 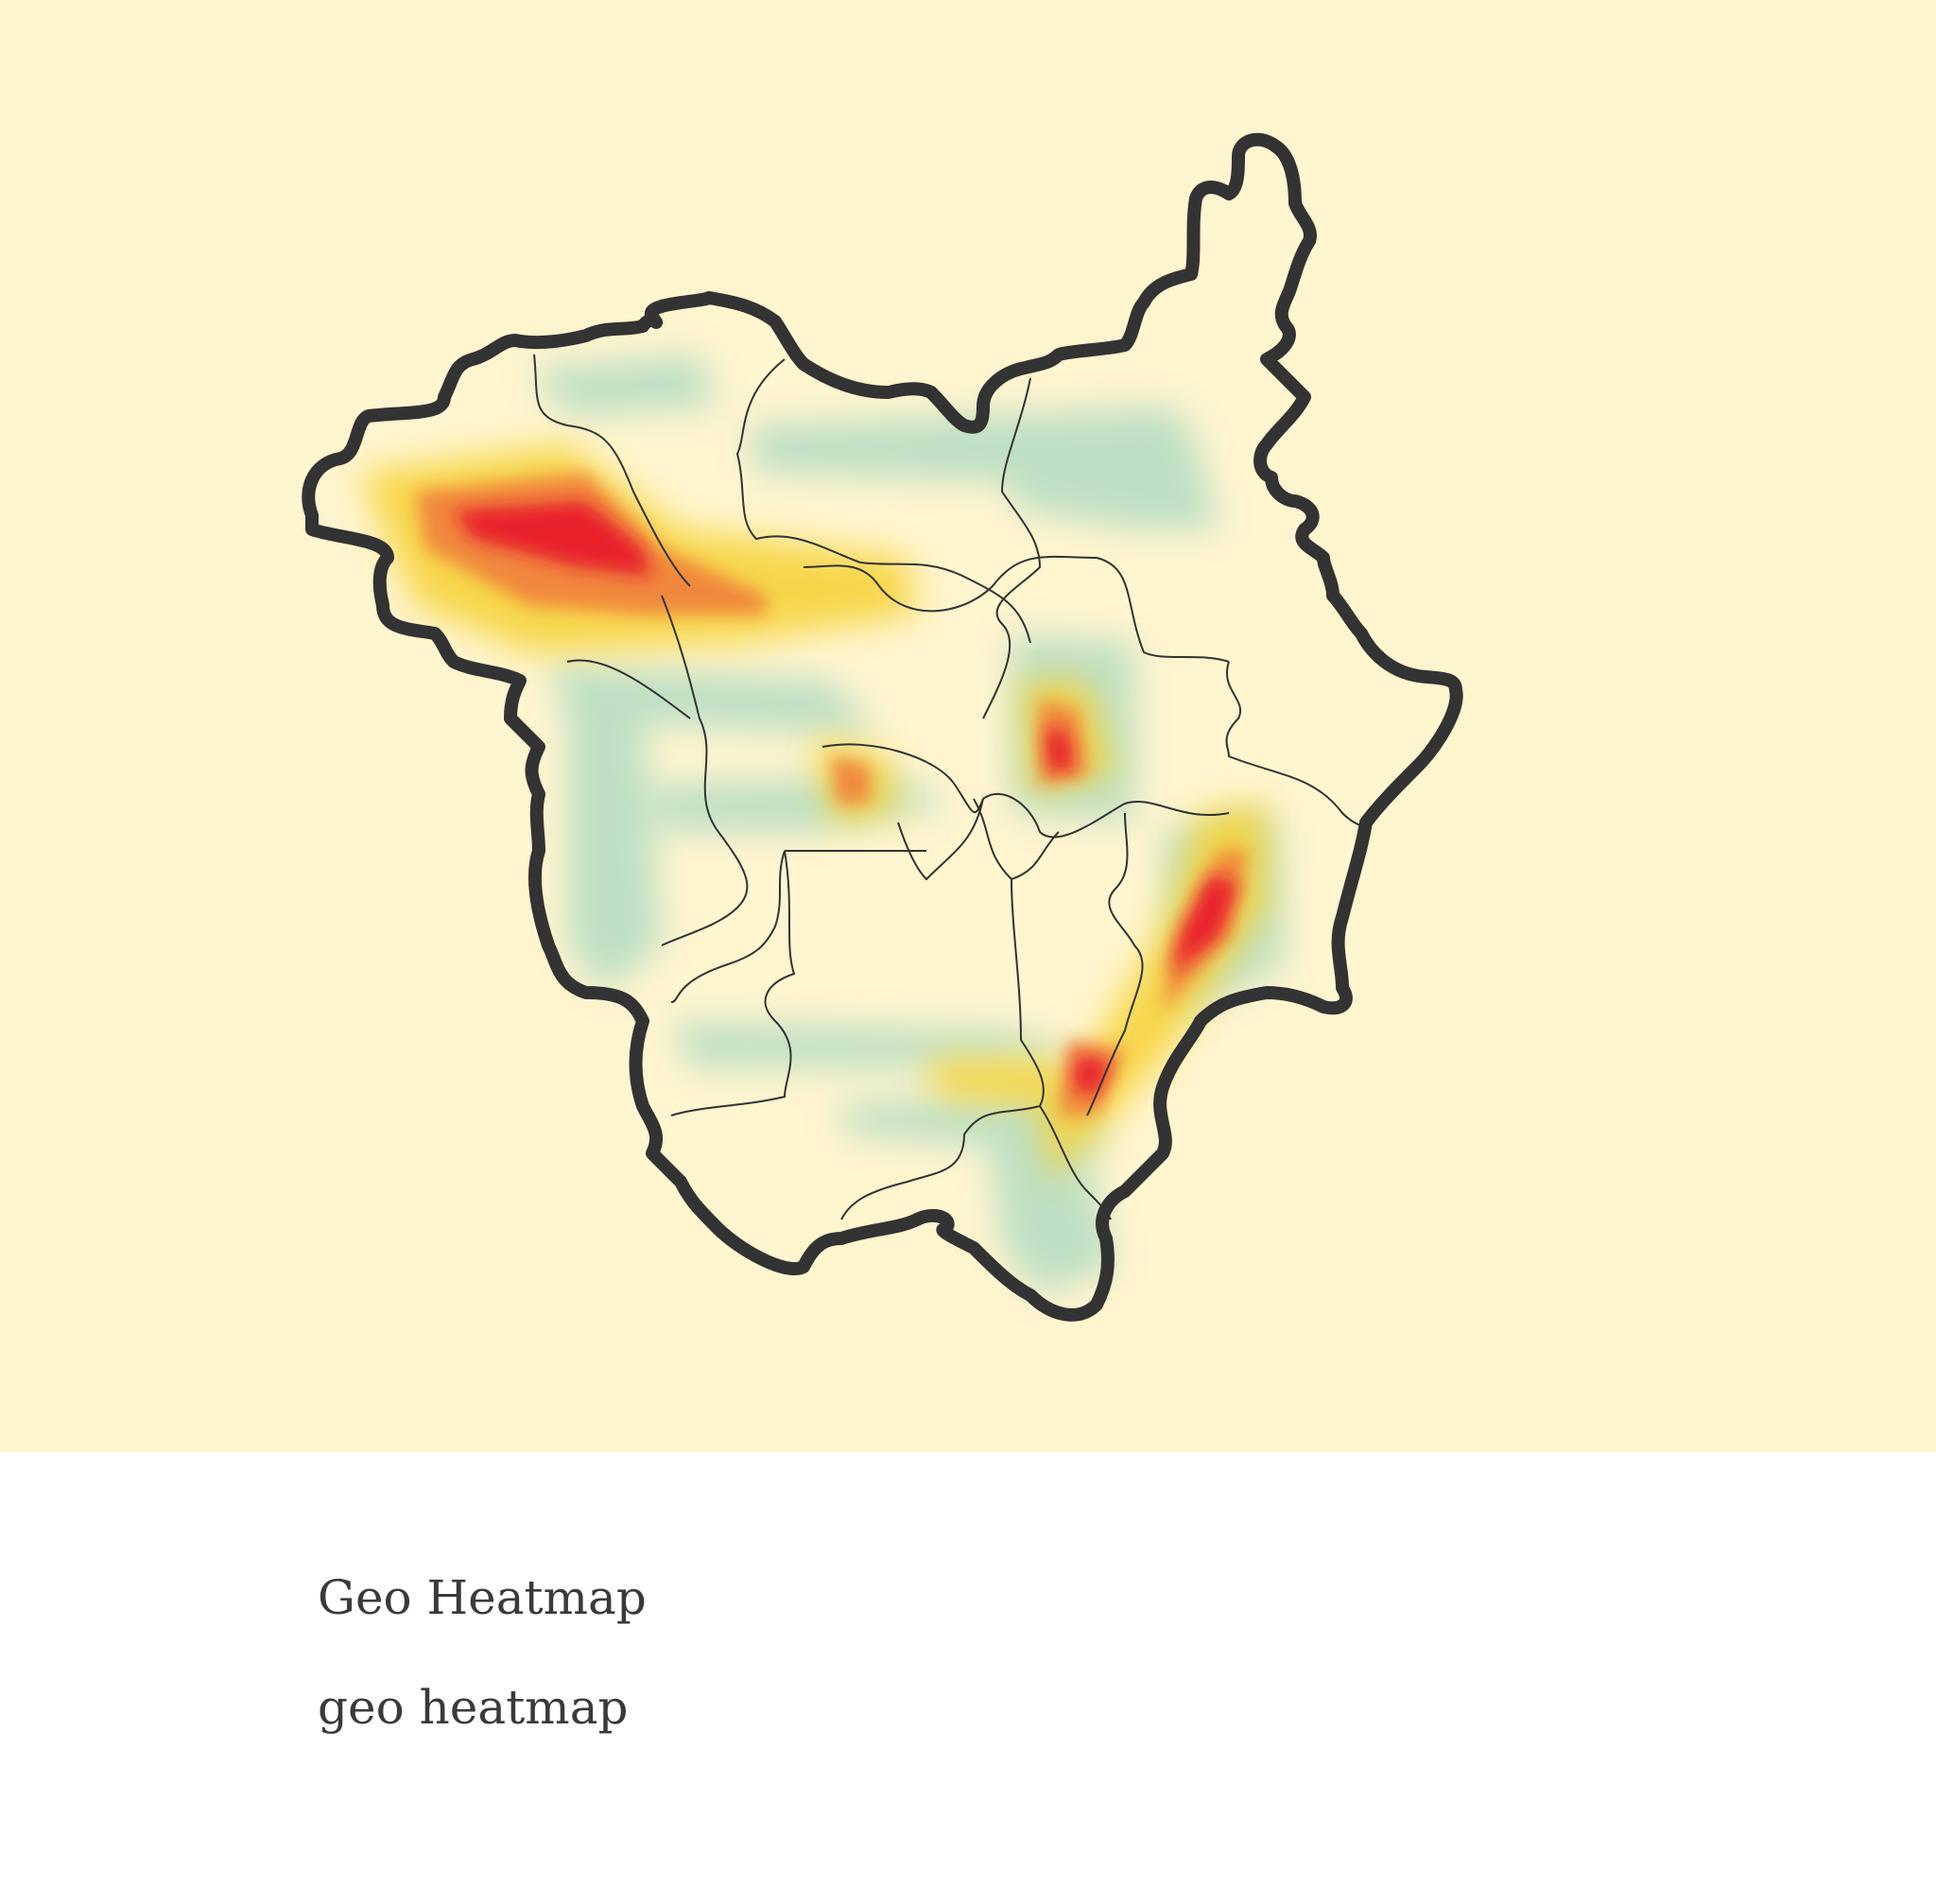 What do you see at coordinates (473, 1707) in the screenshot?
I see `caption-subtitle: geo heatmap` at bounding box center [473, 1707].